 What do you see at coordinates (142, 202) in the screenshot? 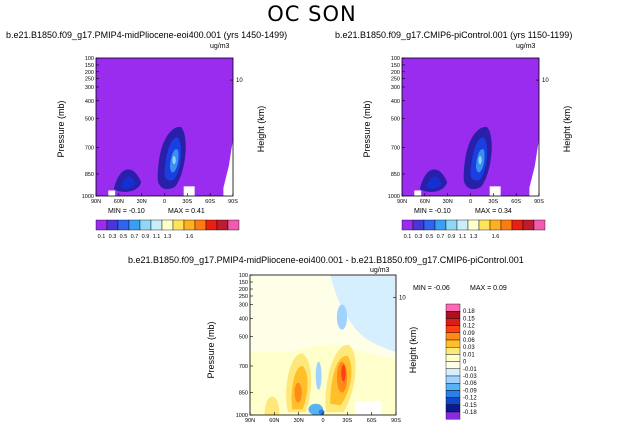
I see `panel1-lat-tick-label: 30N` at bounding box center [142, 202].